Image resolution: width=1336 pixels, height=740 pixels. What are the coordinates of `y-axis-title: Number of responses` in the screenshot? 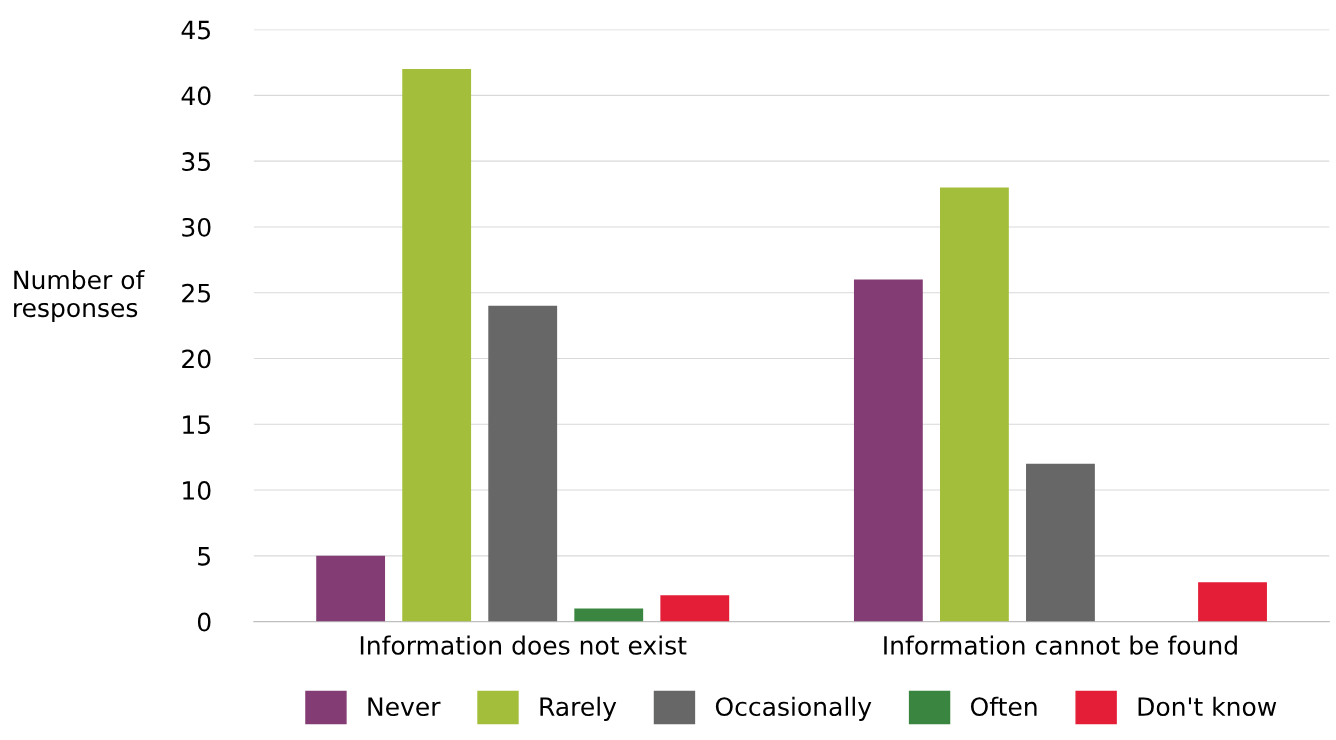 It's located at (79, 296).